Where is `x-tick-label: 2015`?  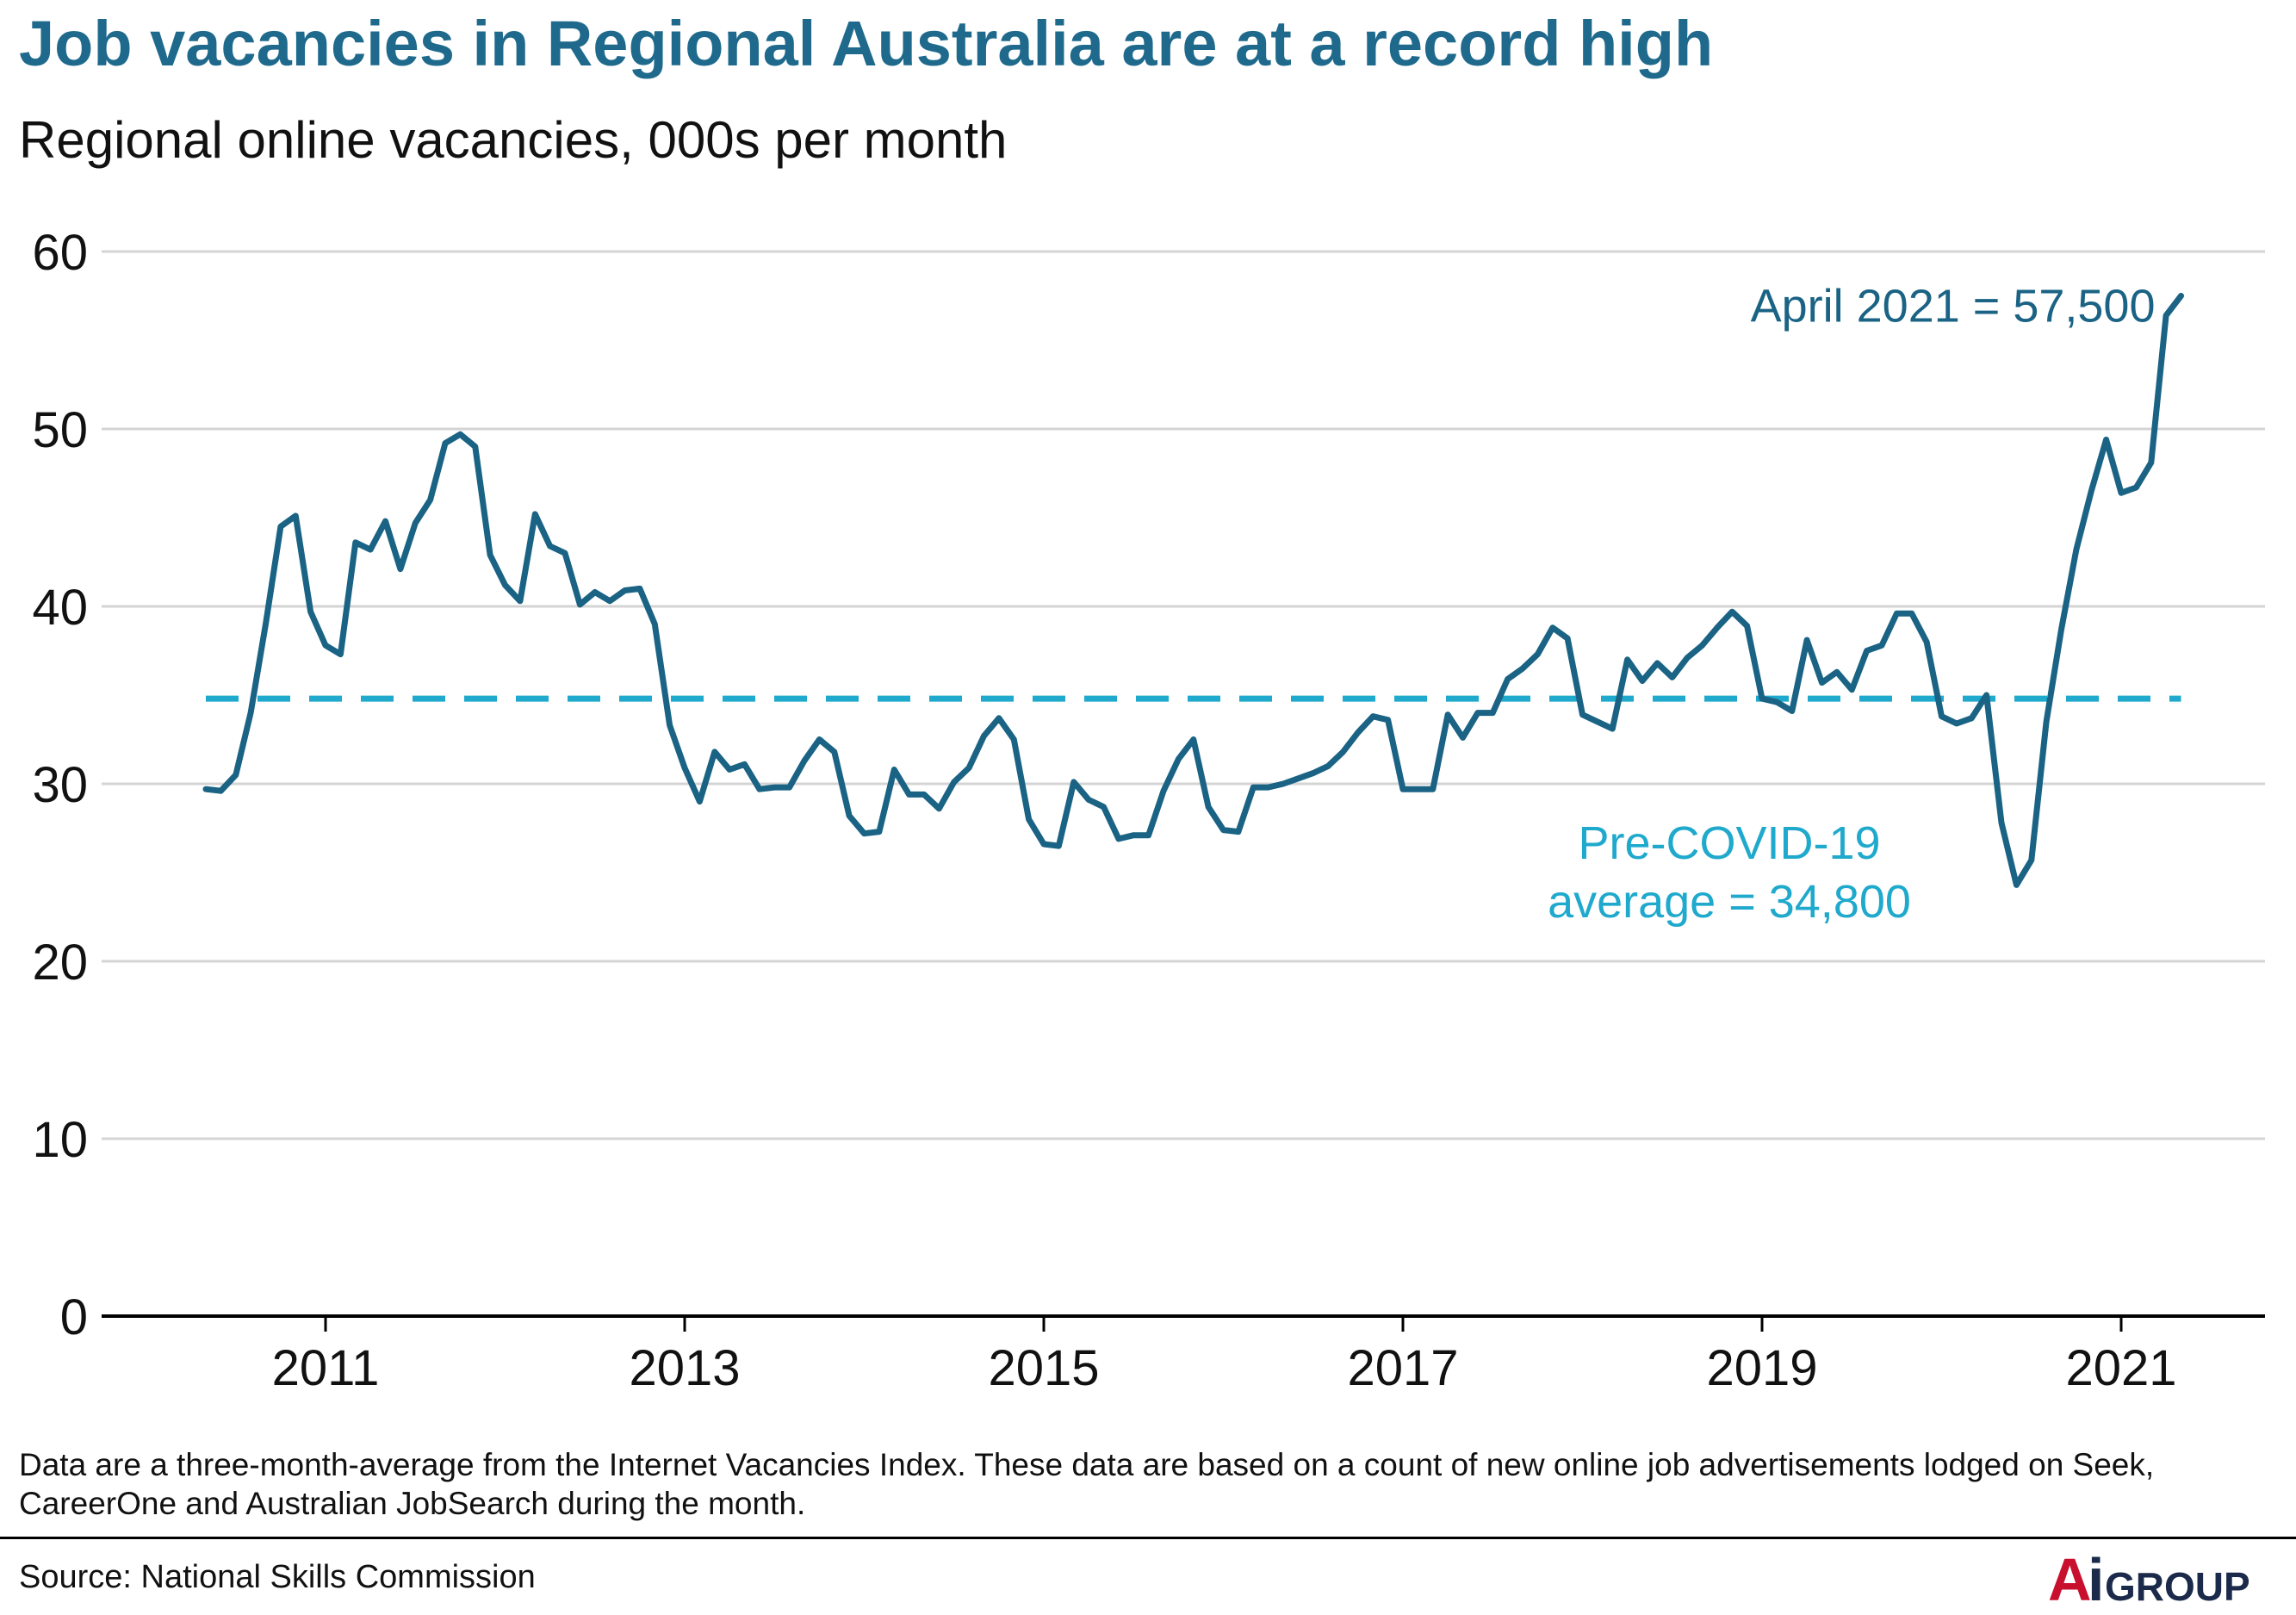
x-tick-label: 2015 is located at coordinates (1043, 1368).